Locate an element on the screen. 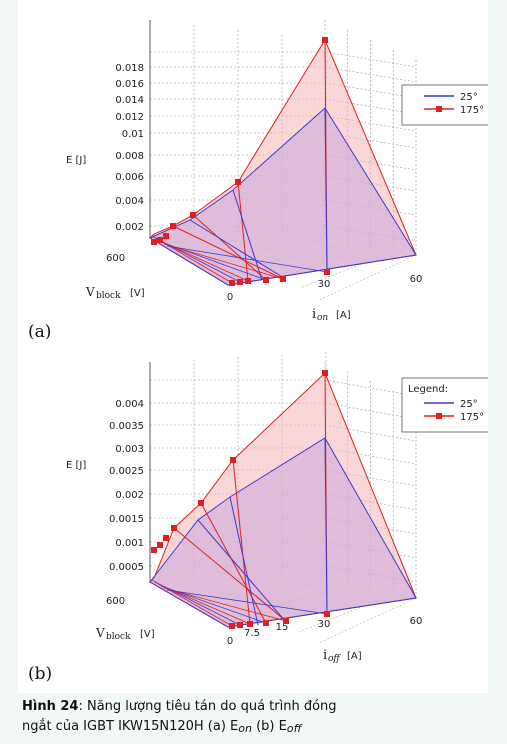  chart2-z-tick-label: 0.003 is located at coordinates (129, 449).